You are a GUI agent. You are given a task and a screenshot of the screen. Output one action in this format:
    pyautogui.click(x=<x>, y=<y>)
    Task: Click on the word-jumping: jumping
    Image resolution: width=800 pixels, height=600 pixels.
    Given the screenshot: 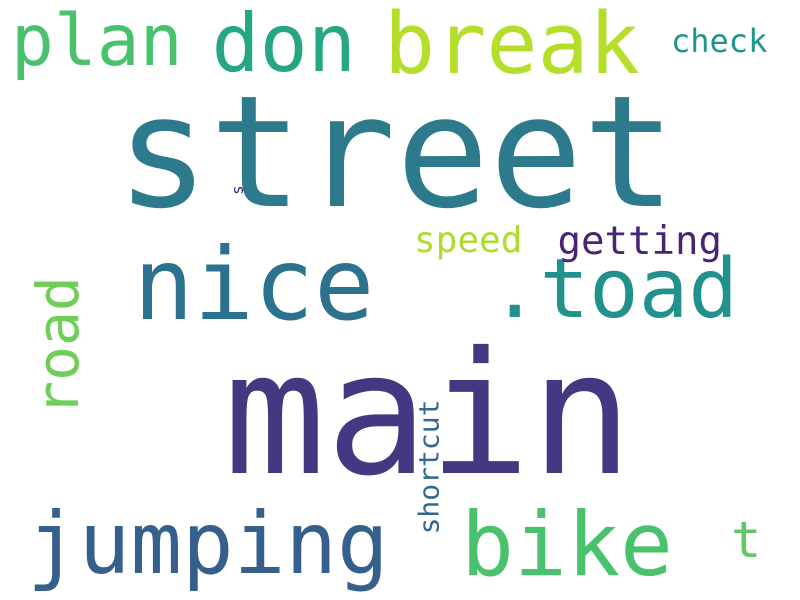 What is the action you would take?
    pyautogui.click(x=208, y=544)
    